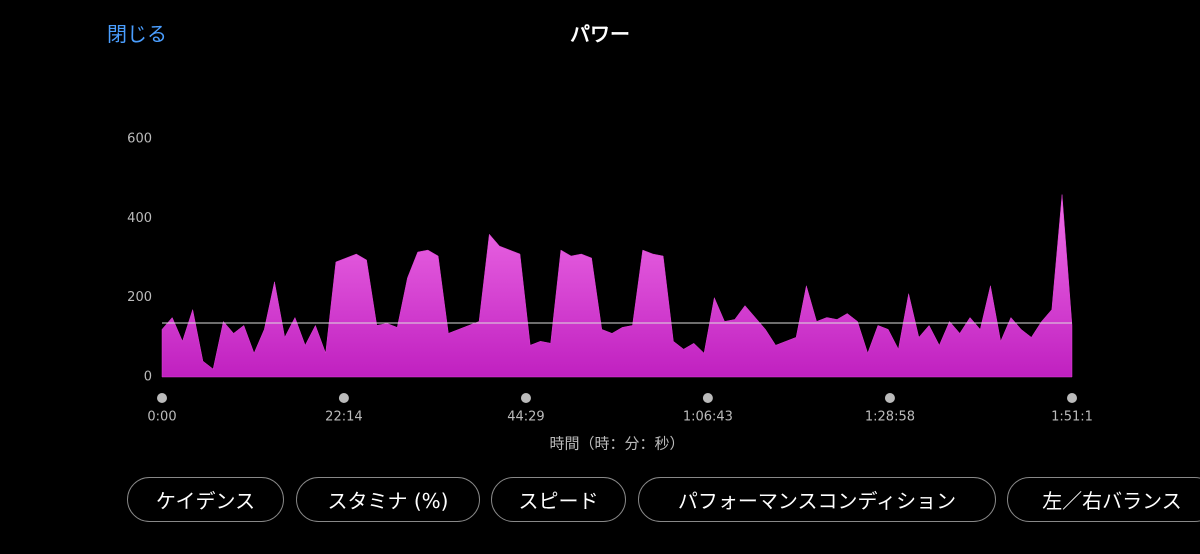 Image resolution: width=1200 pixels, height=554 pixels. What do you see at coordinates (161, 417) in the screenshot?
I see `x-tick-label: 0:00` at bounding box center [161, 417].